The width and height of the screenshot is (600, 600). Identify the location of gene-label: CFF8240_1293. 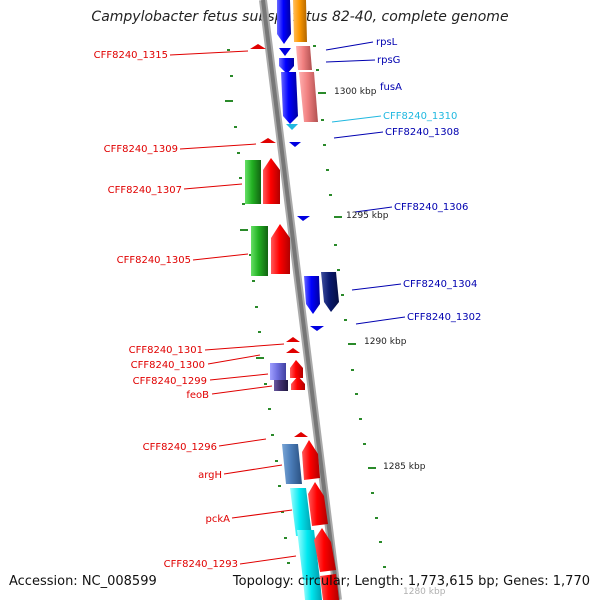
(201, 564).